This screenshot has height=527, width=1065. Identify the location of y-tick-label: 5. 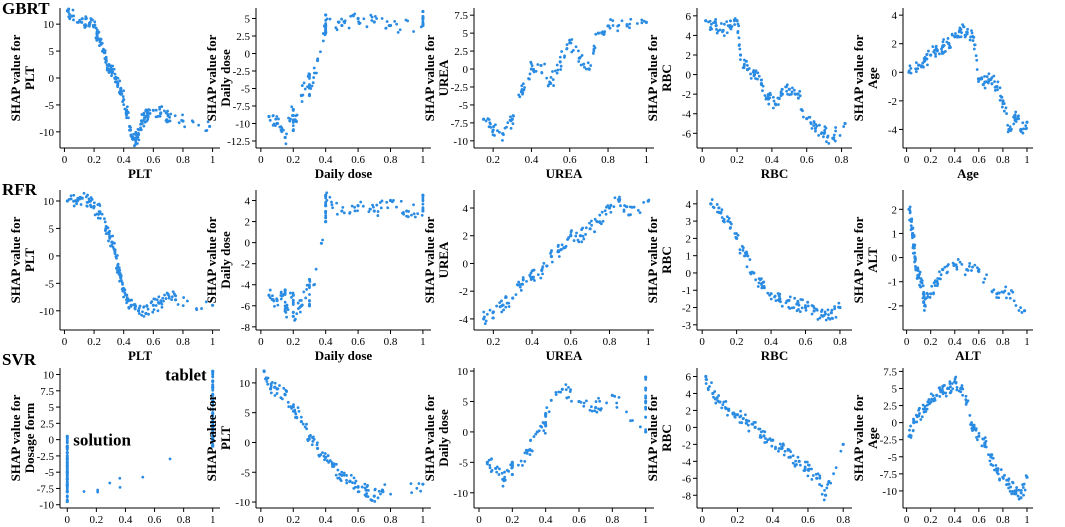
(52, 408).